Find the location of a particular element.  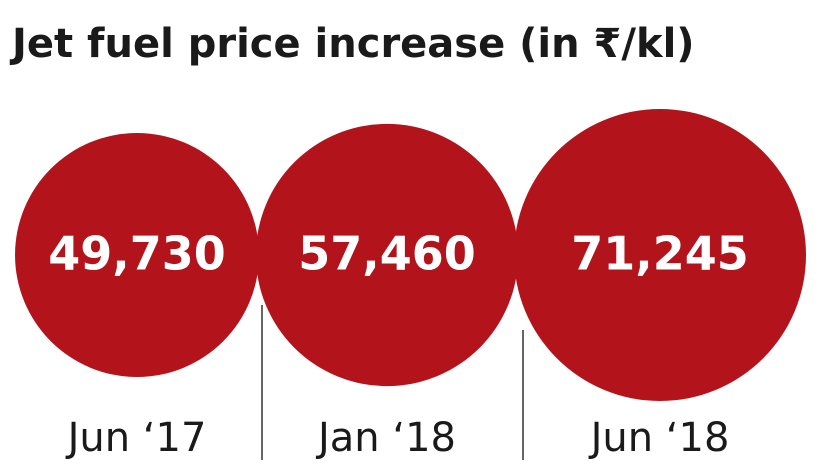

value-label: 57,460 is located at coordinates (387, 254).